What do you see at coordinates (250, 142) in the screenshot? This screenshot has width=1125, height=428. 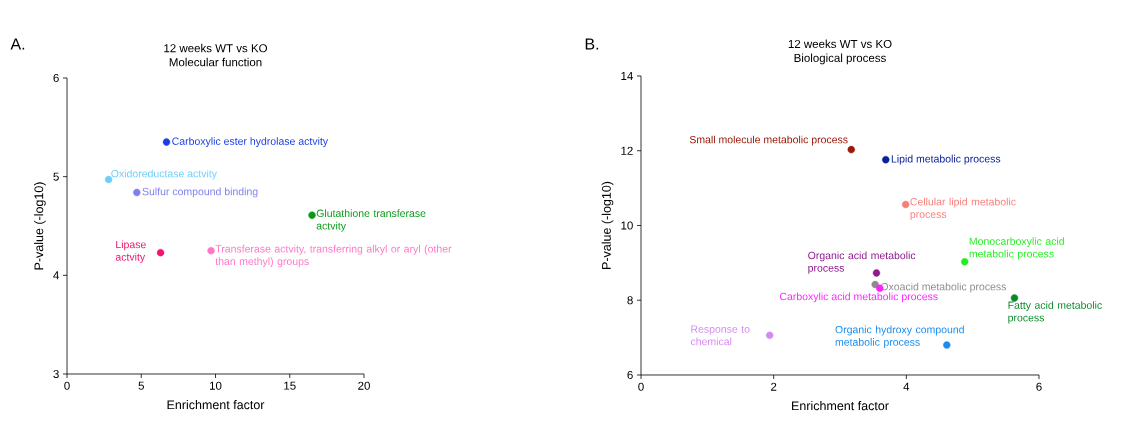 I see `series-label: Carboxylic ester hydrolase actvity` at bounding box center [250, 142].